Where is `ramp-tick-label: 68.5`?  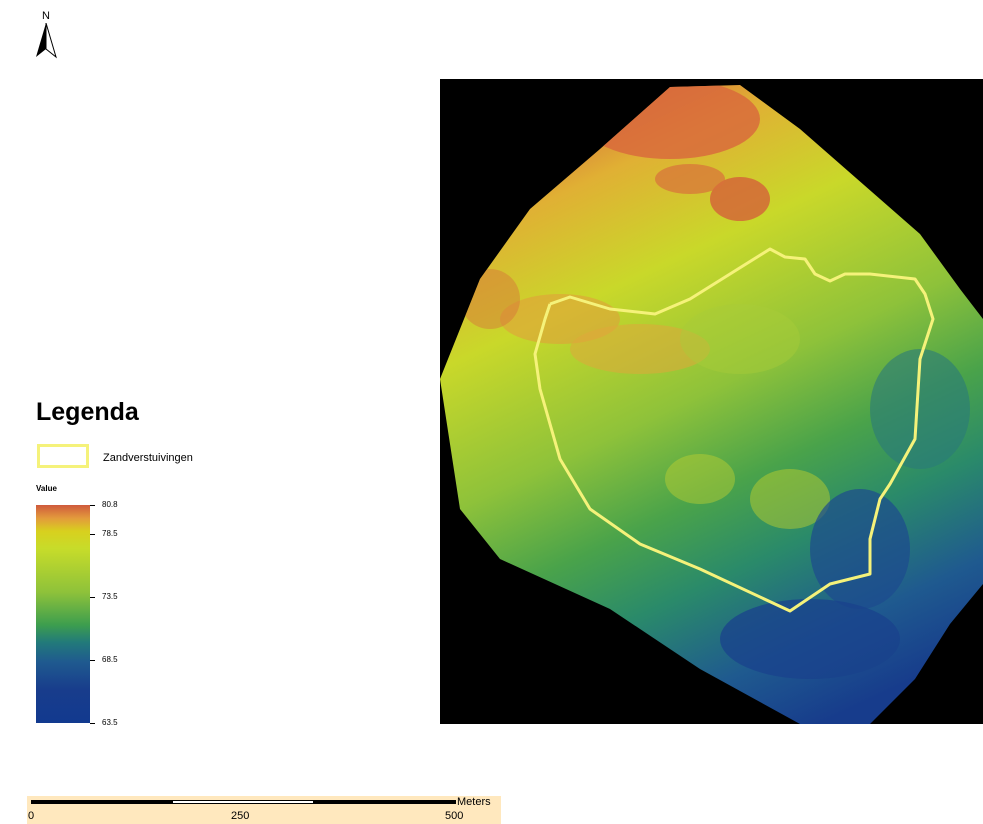
ramp-tick-label: 68.5 is located at coordinates (110, 659).